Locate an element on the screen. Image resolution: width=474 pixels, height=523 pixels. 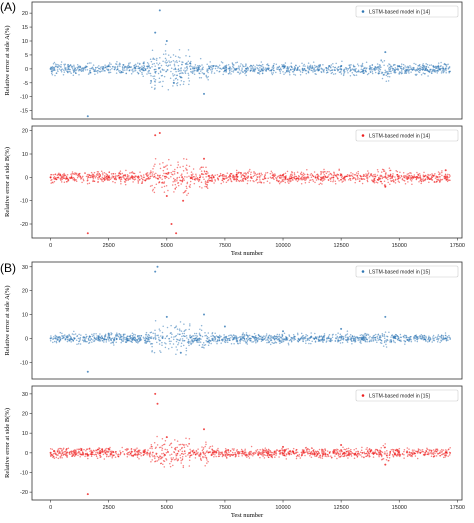
y-tick-label: 20 is located at coordinates (25, 292).